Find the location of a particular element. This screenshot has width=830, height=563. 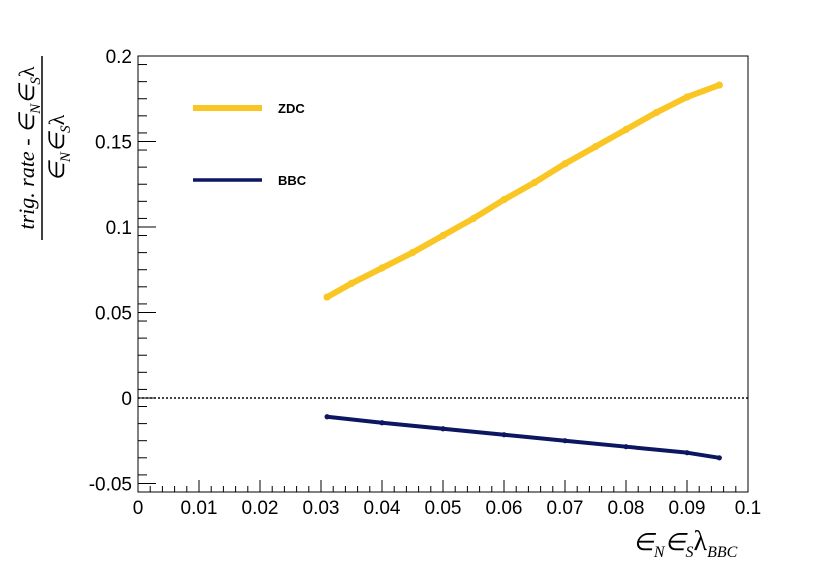

x-tick-label: 0.09 is located at coordinates (687, 508).